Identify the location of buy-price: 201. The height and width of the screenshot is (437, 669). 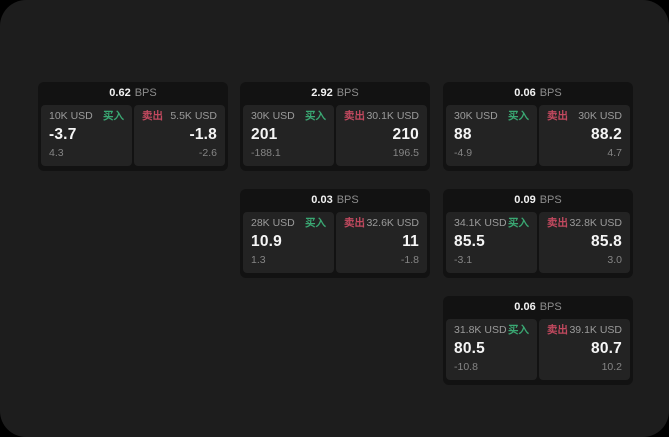
(264, 134).